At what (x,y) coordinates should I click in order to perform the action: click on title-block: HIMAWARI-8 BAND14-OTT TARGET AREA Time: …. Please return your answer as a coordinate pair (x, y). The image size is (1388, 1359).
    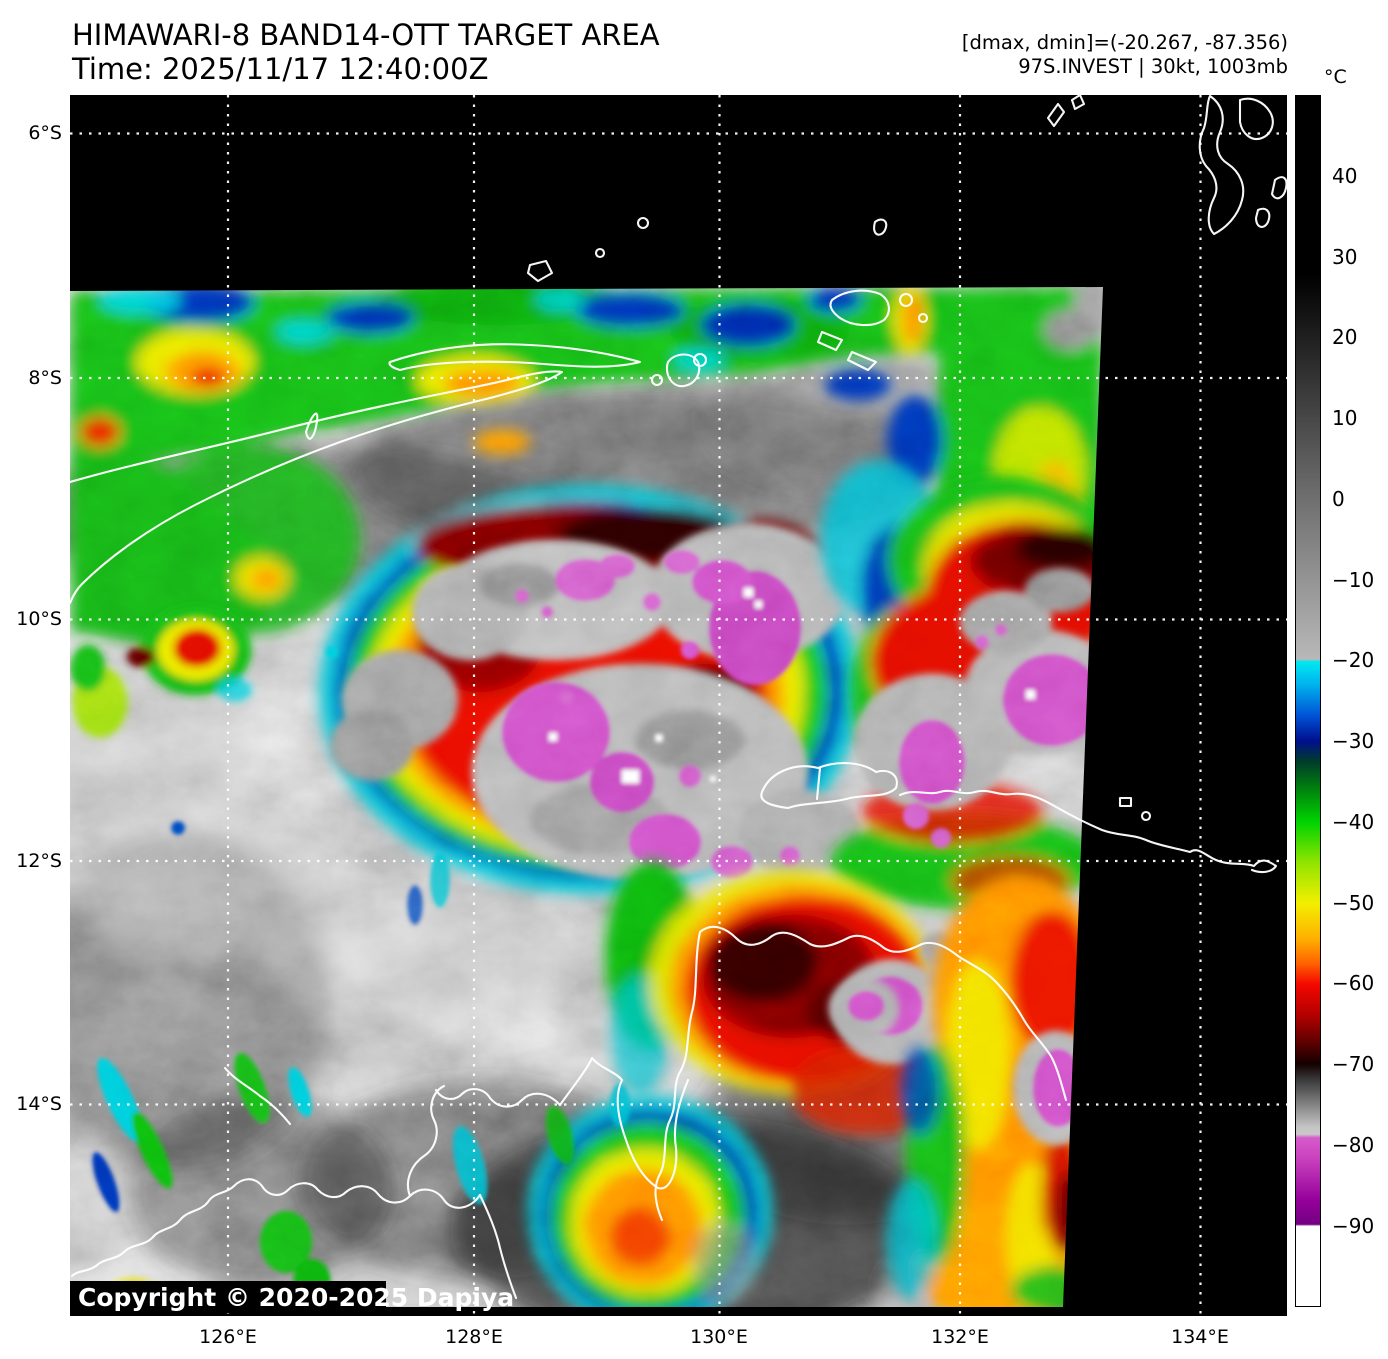
    Looking at the image, I should click on (366, 52).